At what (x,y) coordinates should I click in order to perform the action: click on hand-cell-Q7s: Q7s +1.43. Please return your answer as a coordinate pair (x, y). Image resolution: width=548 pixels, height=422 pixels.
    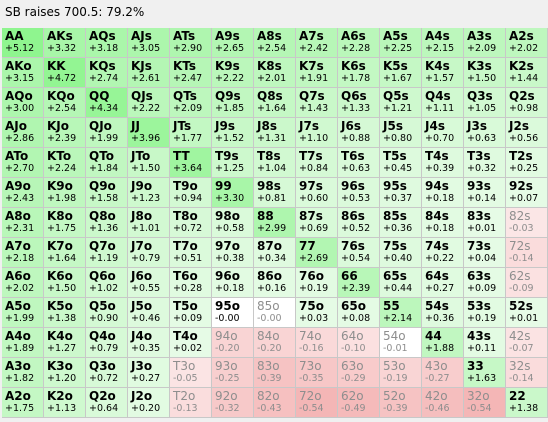
    Looking at the image, I should click on (317, 103).